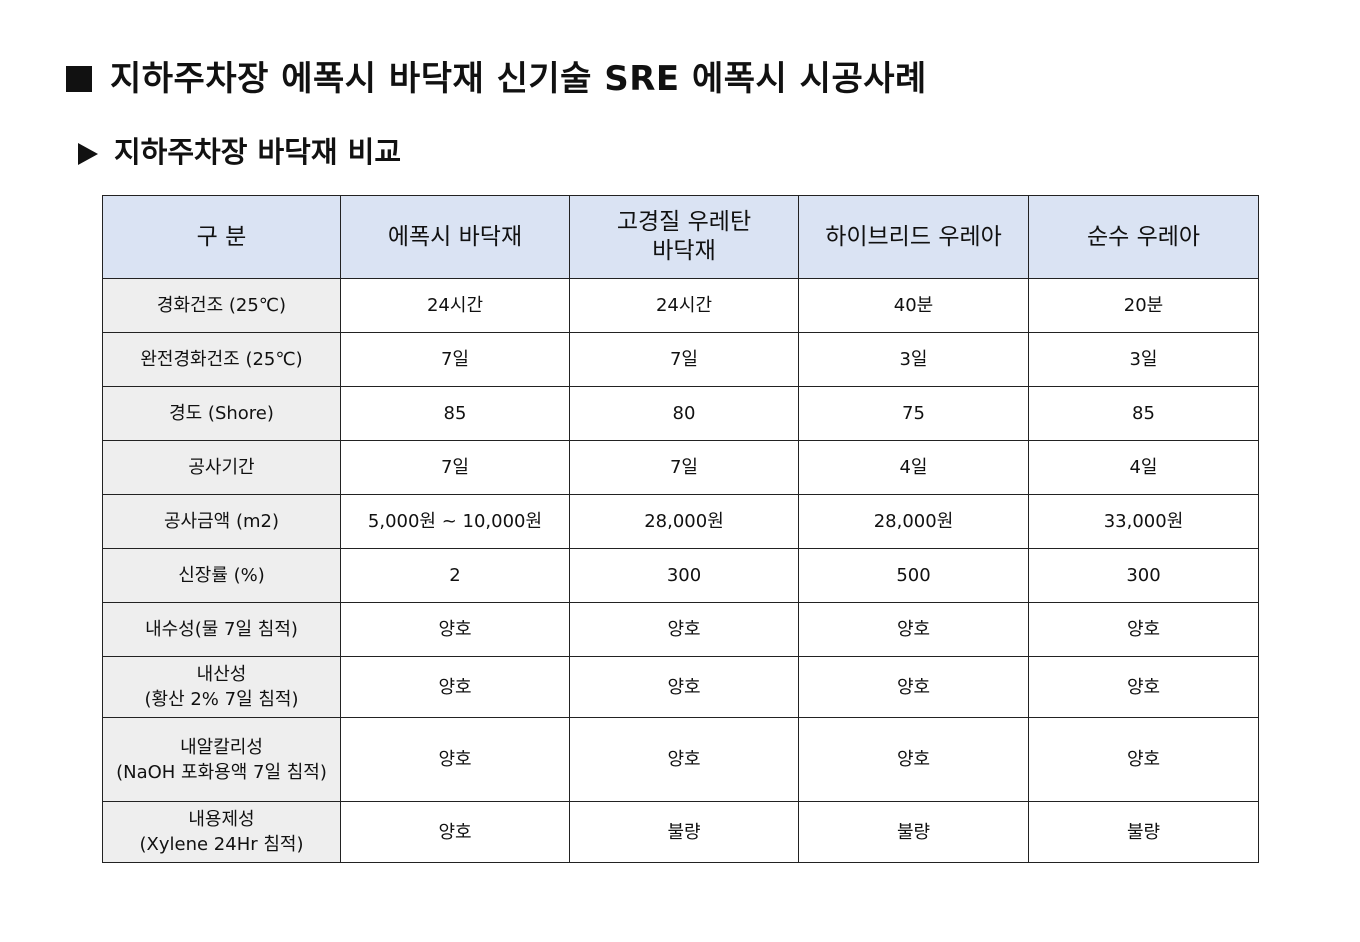  I want to click on table-cell: 500, so click(913, 575).